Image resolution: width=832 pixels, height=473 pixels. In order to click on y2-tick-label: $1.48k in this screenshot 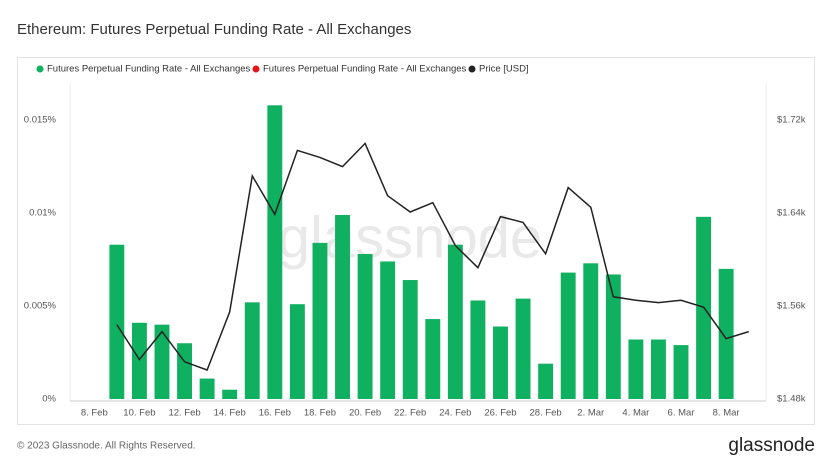, I will do `click(791, 399)`.